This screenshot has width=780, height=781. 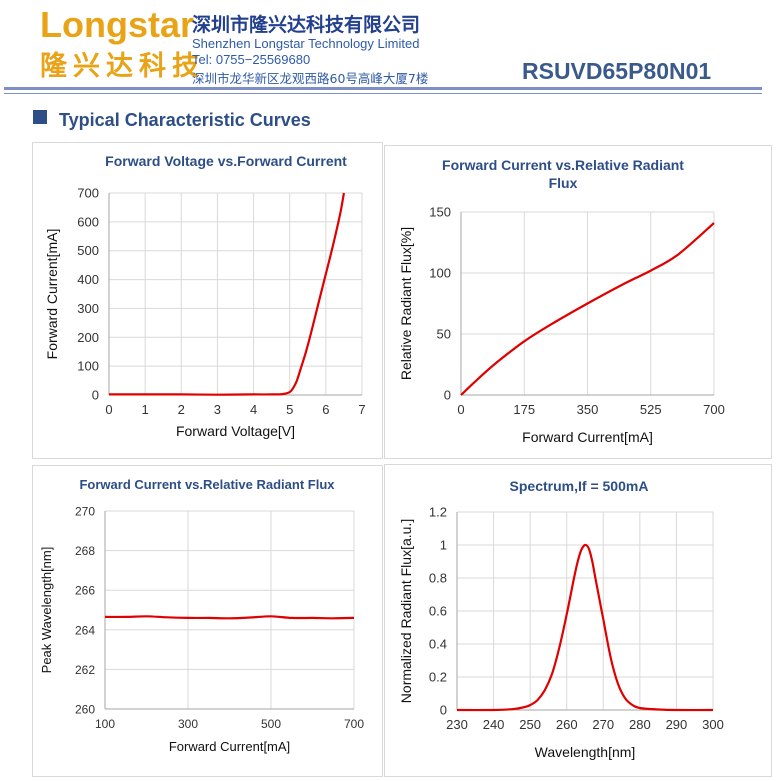 What do you see at coordinates (306, 43) in the screenshot?
I see `company-name-en: Shenzhen Longstar Technology Limited` at bounding box center [306, 43].